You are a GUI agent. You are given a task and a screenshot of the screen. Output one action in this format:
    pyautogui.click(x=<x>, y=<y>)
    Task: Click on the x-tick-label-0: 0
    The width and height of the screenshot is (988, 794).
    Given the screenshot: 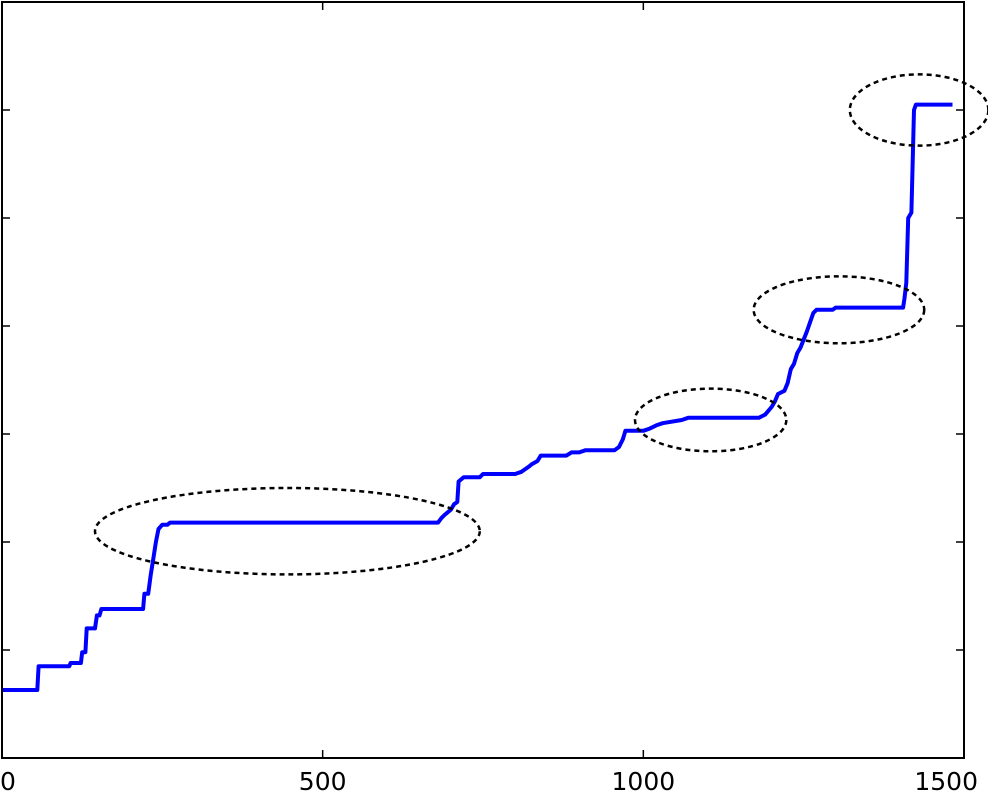 What is the action you would take?
    pyautogui.click(x=8, y=780)
    